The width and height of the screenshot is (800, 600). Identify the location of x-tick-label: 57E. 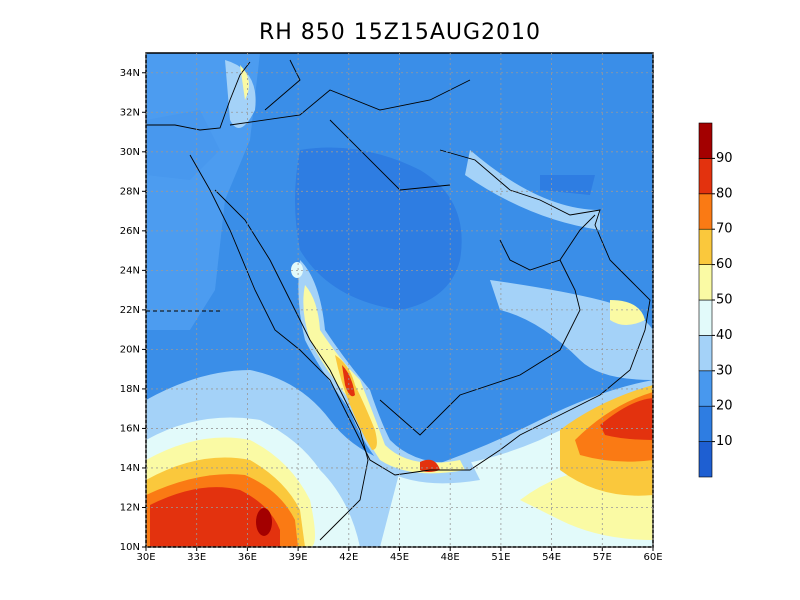
(602, 557).